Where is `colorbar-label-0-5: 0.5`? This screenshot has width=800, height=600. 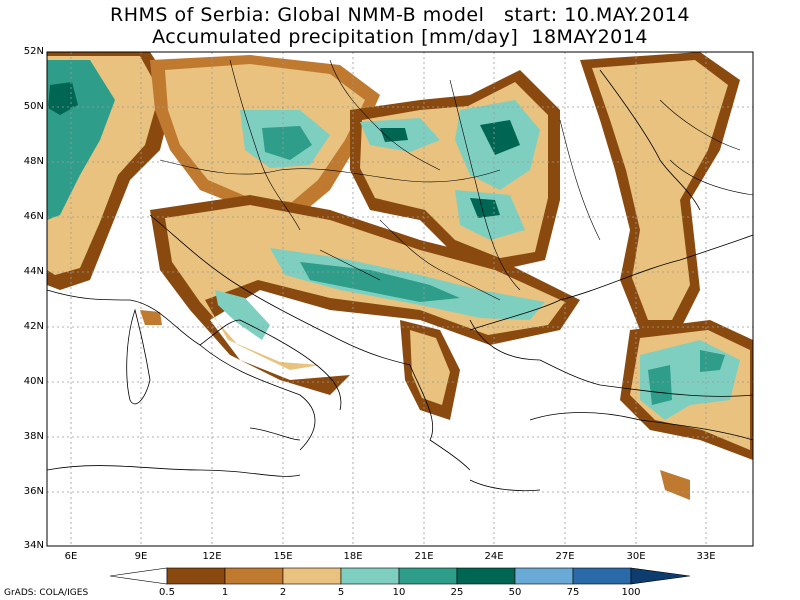 colorbar-label-0-5: 0.5 is located at coordinates (167, 592).